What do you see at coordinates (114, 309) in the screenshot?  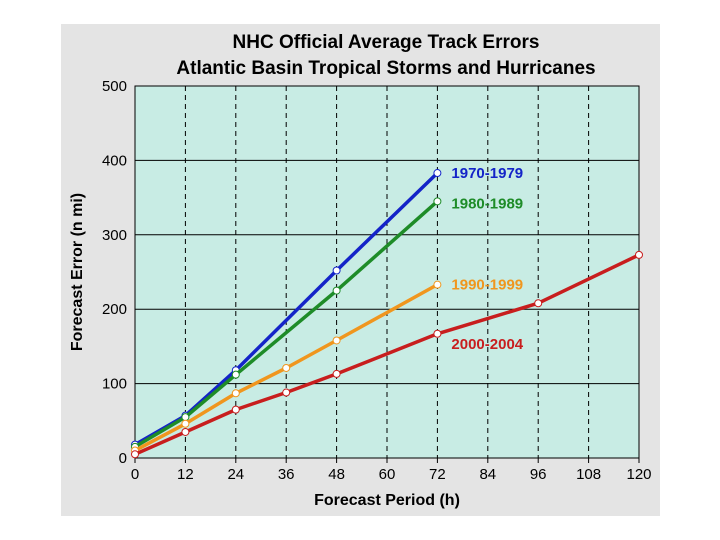 I see `y-tick-label: 200` at bounding box center [114, 309].